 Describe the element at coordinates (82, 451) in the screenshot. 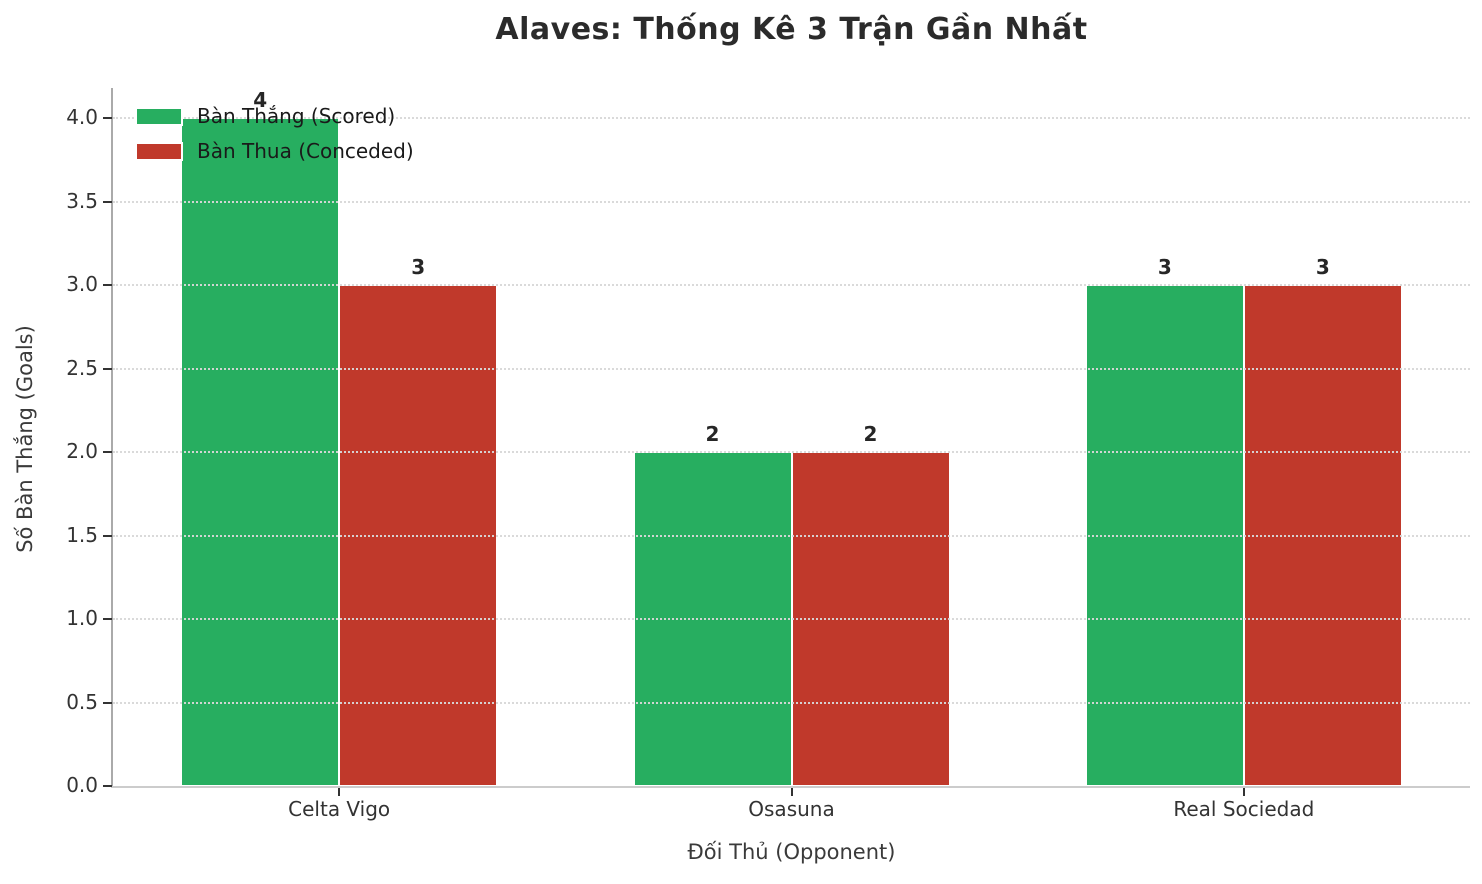

I see `y-tick-label: 2.0` at that location.